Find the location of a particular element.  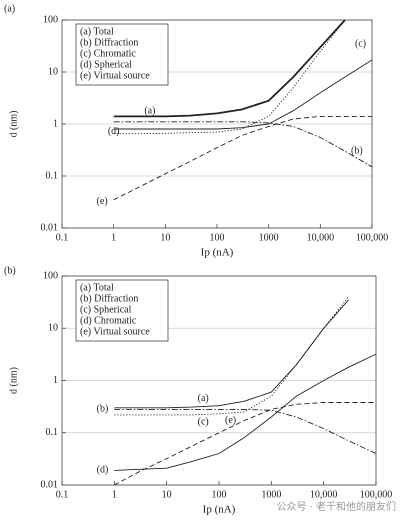

panel-label: (a) is located at coordinates (9, 8).